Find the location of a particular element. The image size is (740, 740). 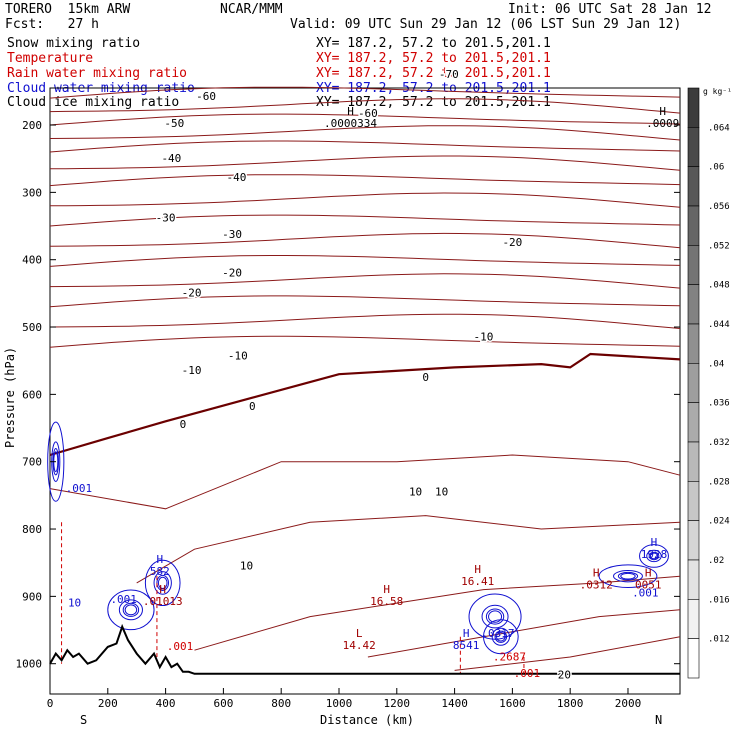

contour-annotation: 10 is located at coordinates (74, 602).